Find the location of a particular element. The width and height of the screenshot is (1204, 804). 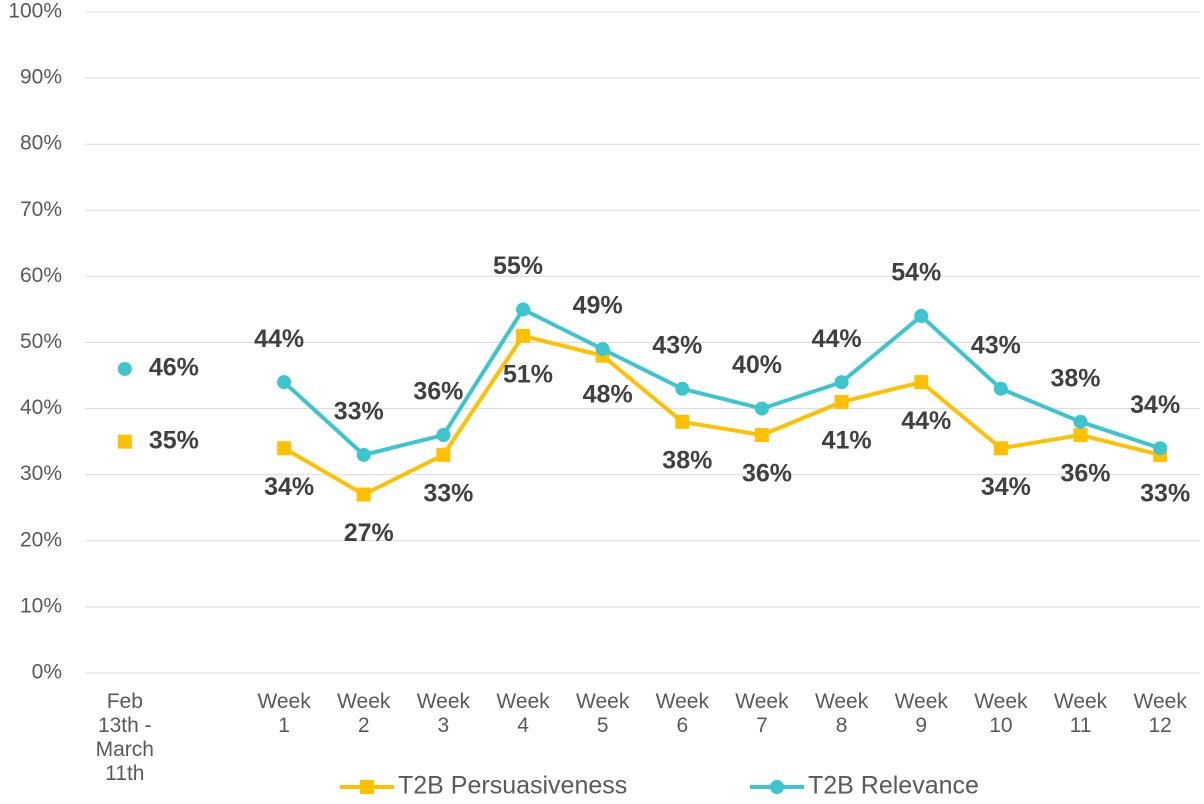

y-tick-label: 20% is located at coordinates (41, 539).